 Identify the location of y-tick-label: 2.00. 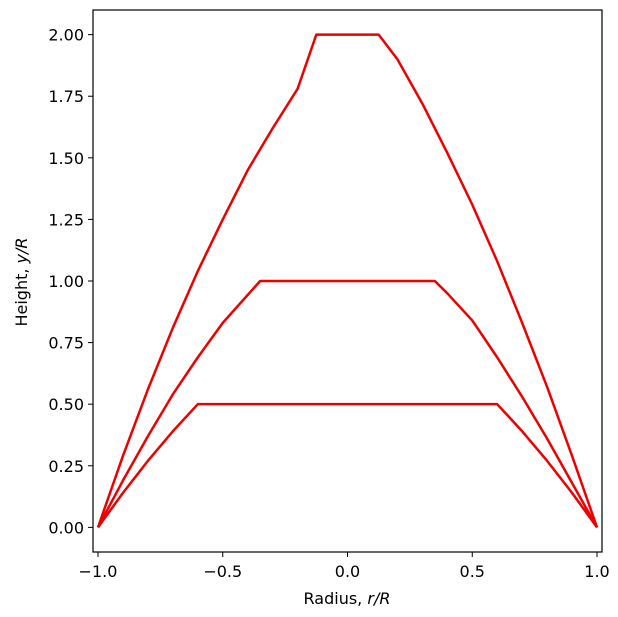
(66, 35).